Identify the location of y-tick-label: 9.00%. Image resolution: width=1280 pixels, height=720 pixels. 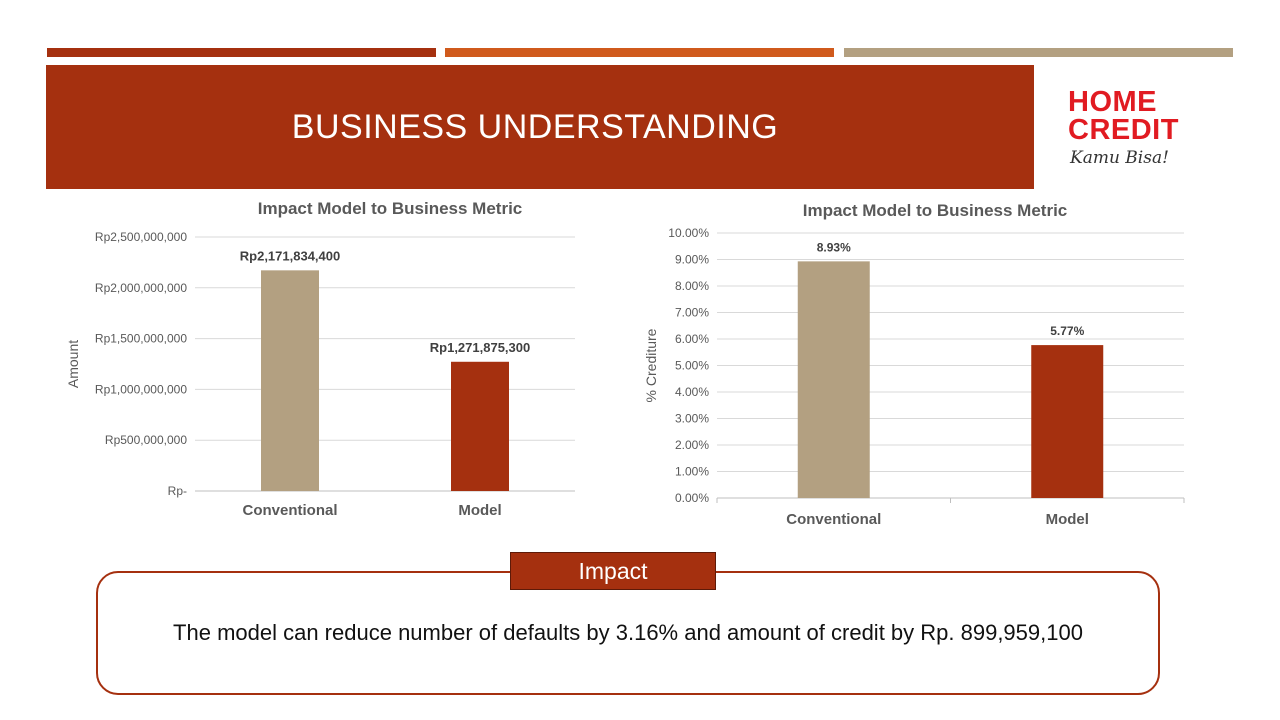
(692, 260).